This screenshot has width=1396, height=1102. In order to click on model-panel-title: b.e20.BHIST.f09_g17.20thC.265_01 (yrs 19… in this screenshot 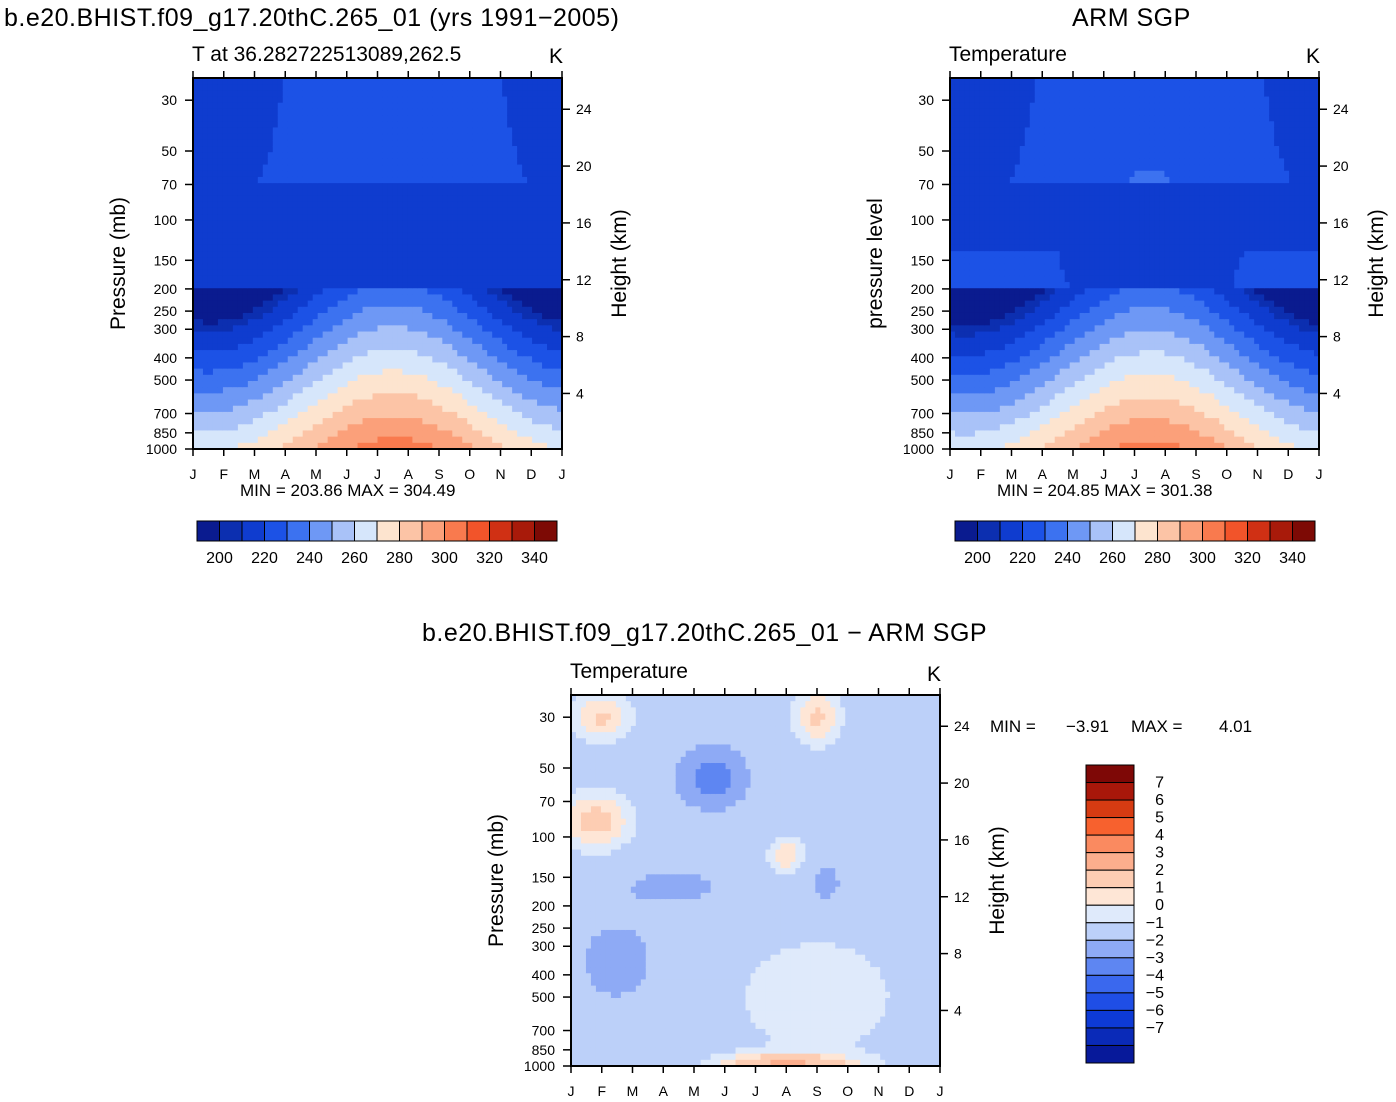, I will do `click(312, 18)`.